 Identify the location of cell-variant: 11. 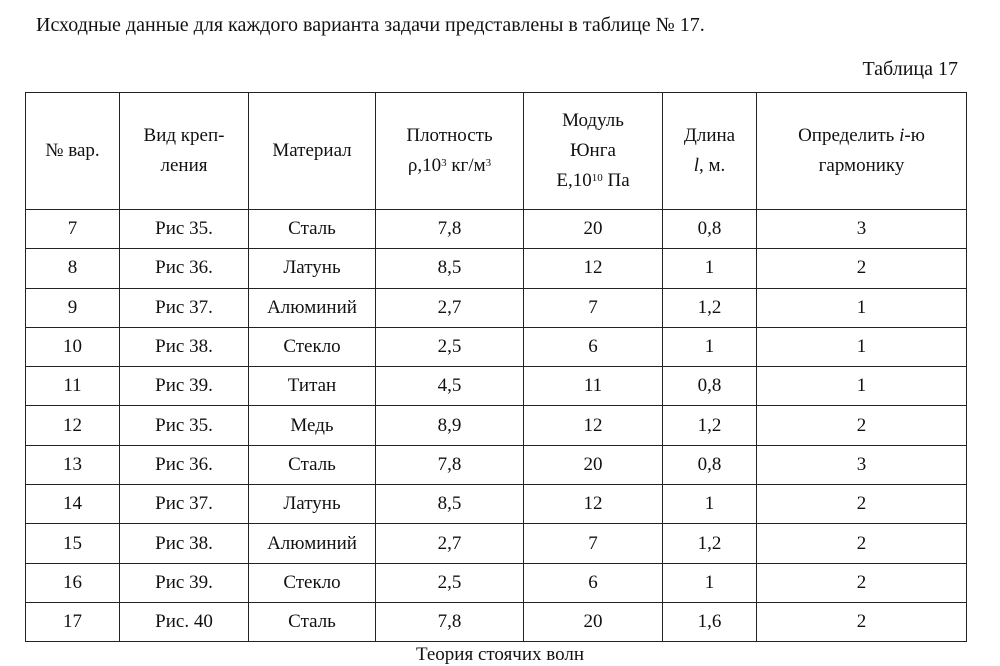
(72, 386).